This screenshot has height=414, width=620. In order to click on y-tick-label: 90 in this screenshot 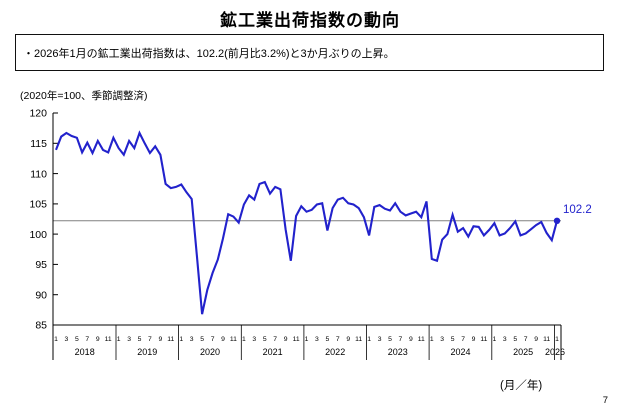, I will do `click(41, 295)`.